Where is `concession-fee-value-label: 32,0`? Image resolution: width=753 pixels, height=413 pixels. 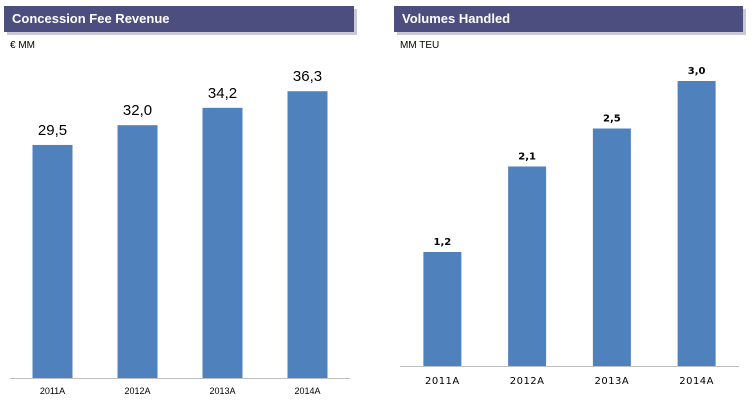 concession-fee-value-label: 32,0 is located at coordinates (137, 110).